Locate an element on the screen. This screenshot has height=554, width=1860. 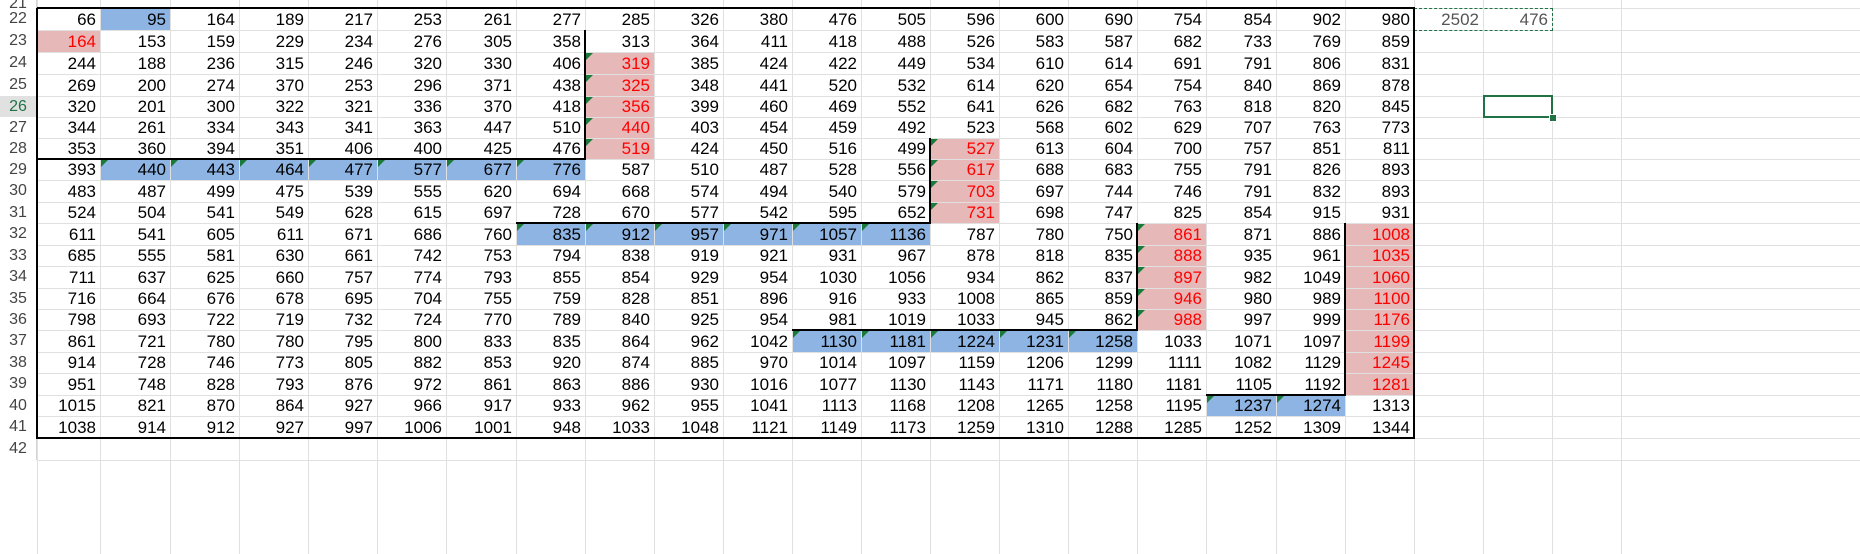
cell: 919 is located at coordinates (704, 255).